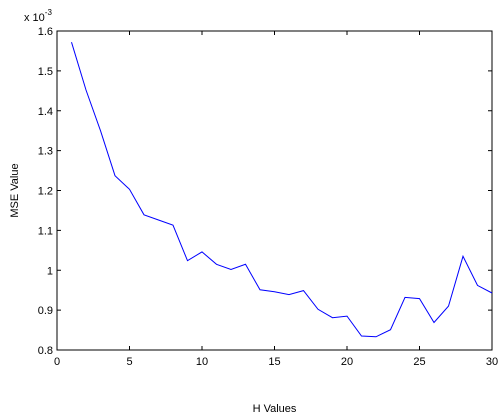  I want to click on y-tick-label: 1.2, so click(45, 192).